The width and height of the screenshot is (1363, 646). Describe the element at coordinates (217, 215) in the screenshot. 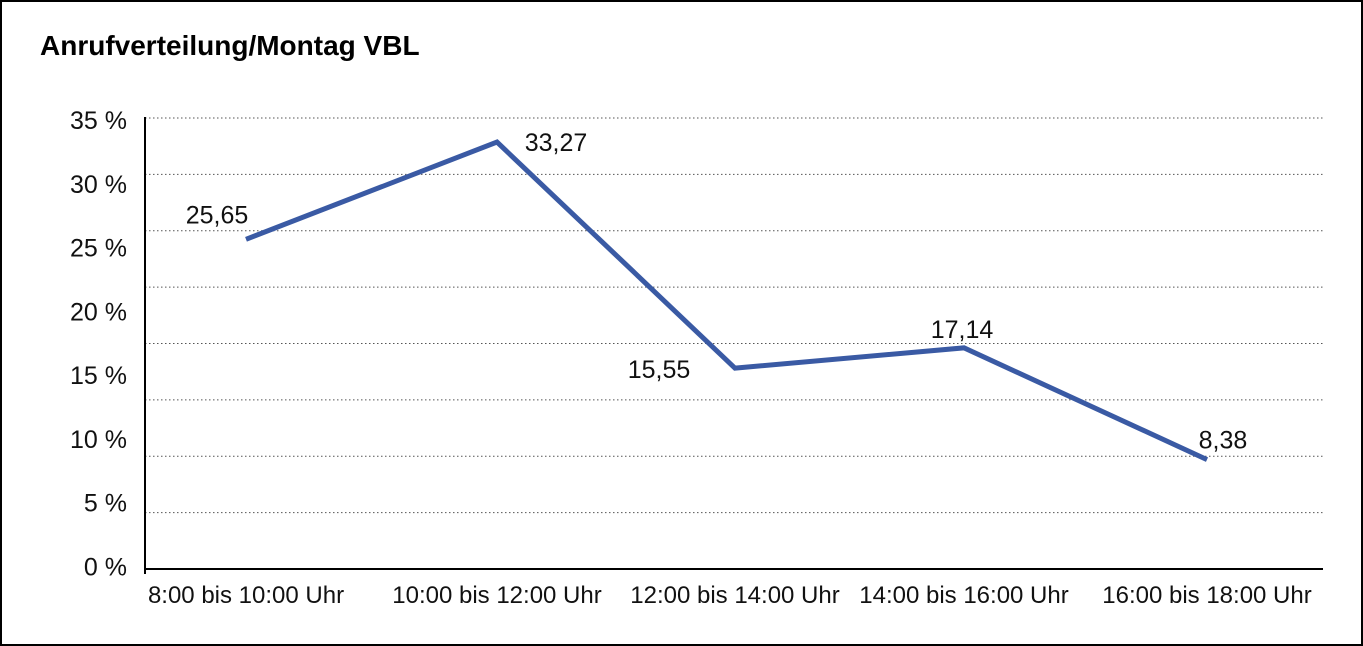

I see `data-point-label: 25,65` at that location.